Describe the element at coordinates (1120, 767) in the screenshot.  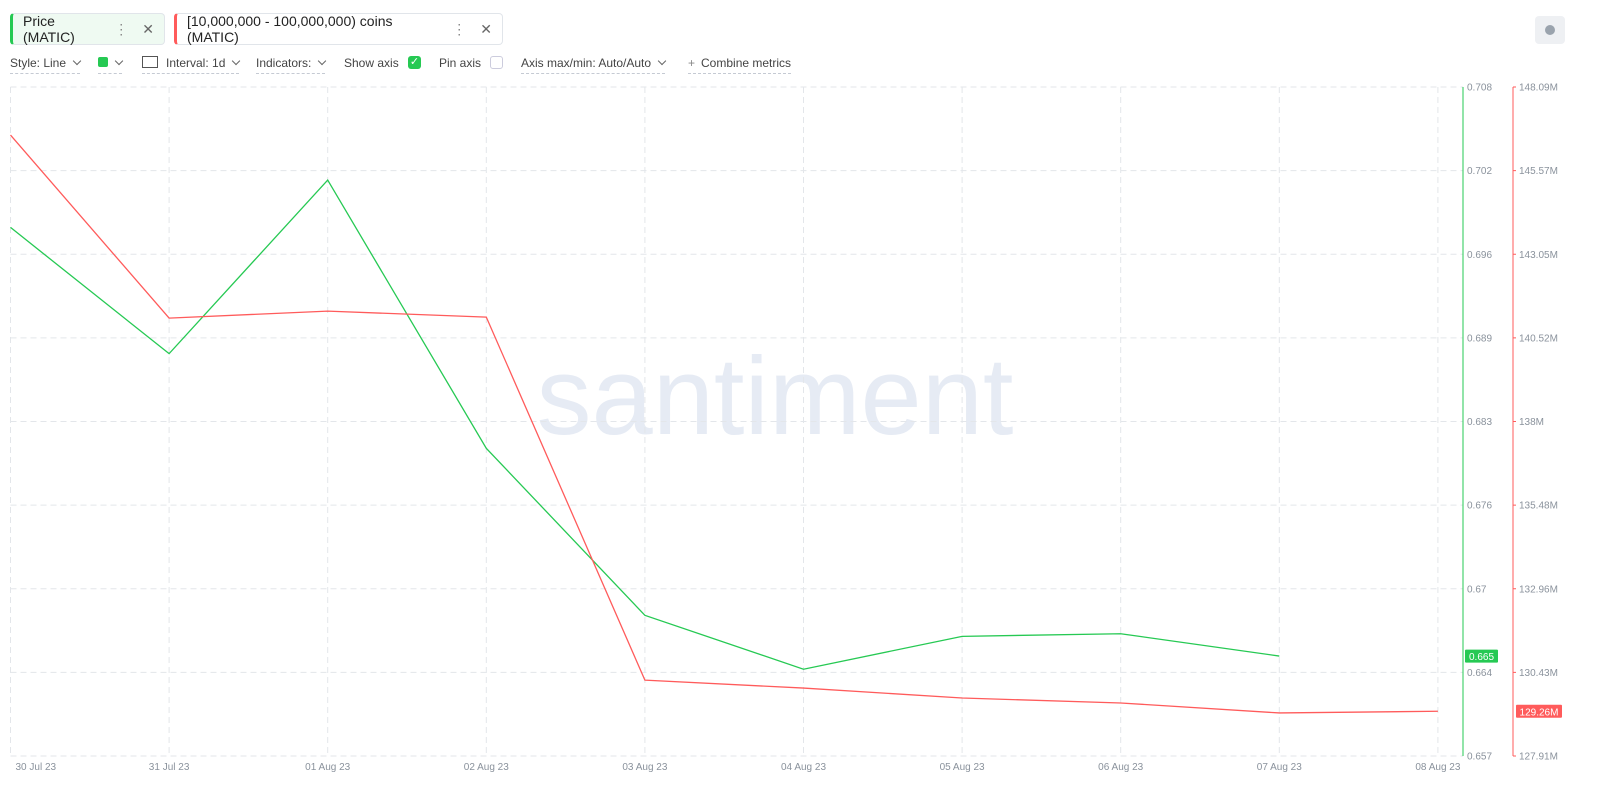
I see `x-tick-label: 06 Aug 23` at that location.